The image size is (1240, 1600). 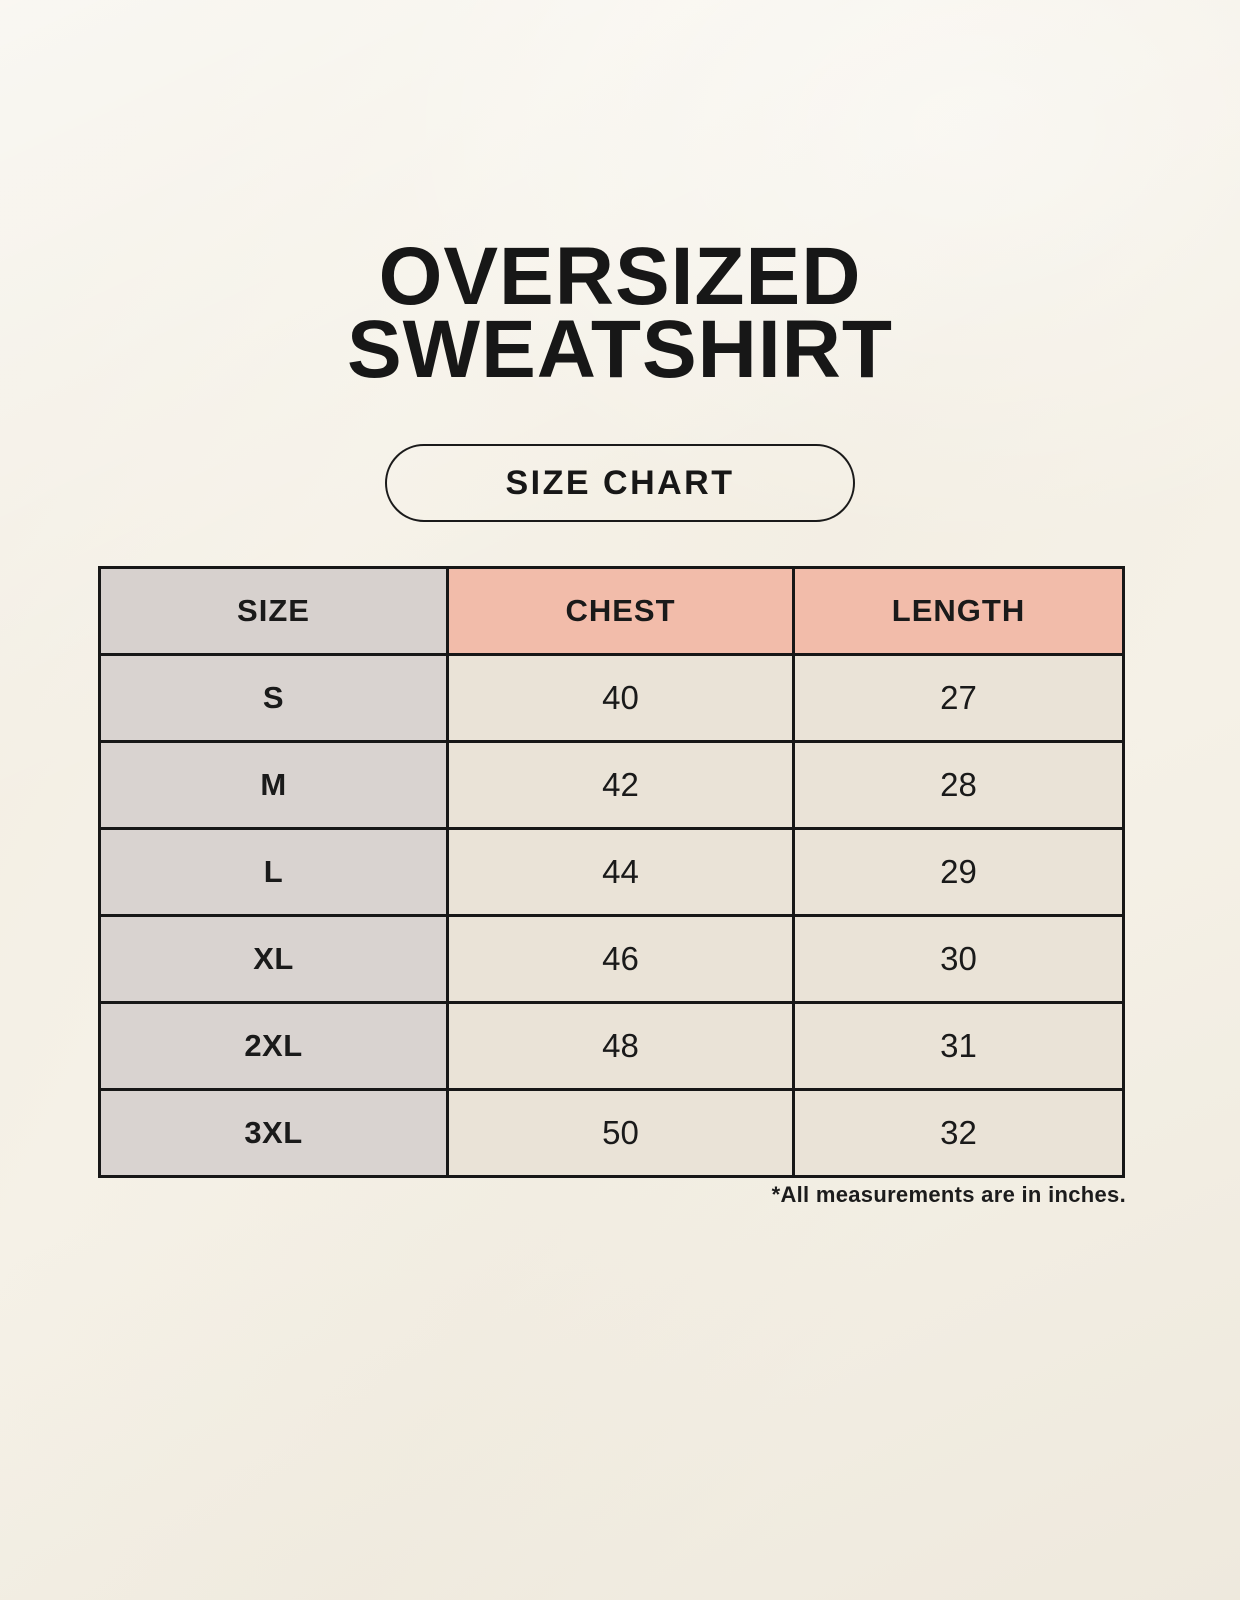 What do you see at coordinates (273, 698) in the screenshot?
I see `size-label: S` at bounding box center [273, 698].